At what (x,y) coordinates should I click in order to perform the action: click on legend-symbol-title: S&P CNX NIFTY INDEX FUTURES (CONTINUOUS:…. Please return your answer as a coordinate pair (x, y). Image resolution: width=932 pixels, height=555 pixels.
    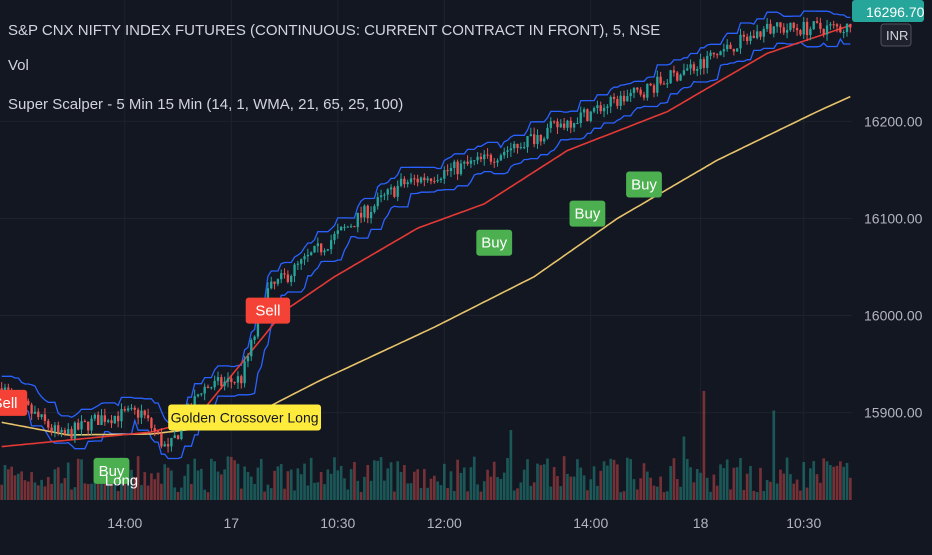
    Looking at the image, I should click on (334, 30).